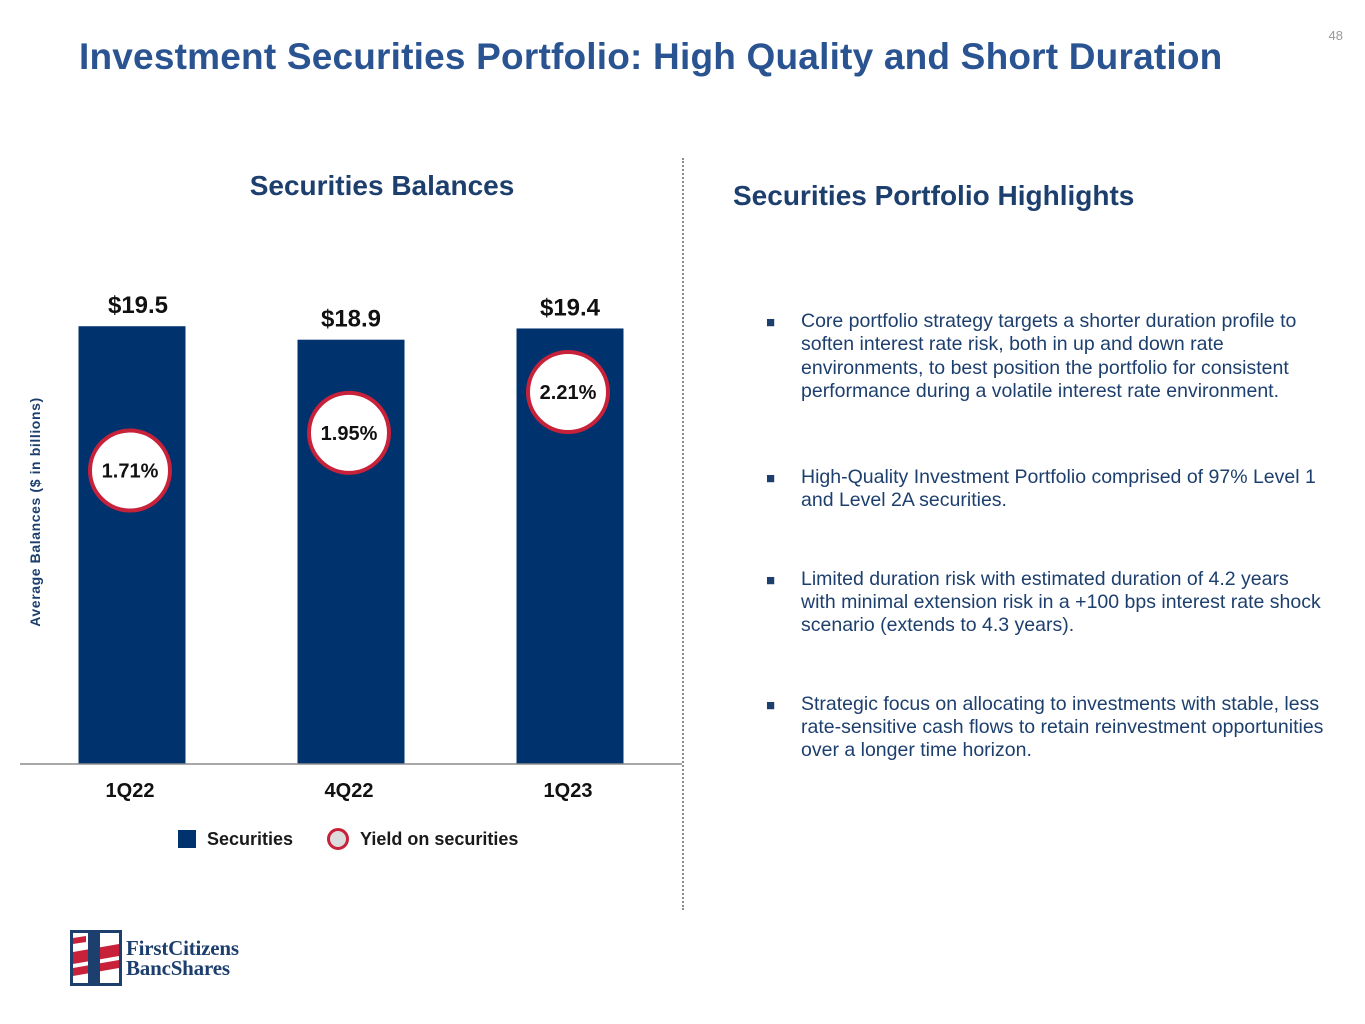 Image resolution: width=1365 pixels, height=1024 pixels. I want to click on legend-item-securities: Securities, so click(235, 839).